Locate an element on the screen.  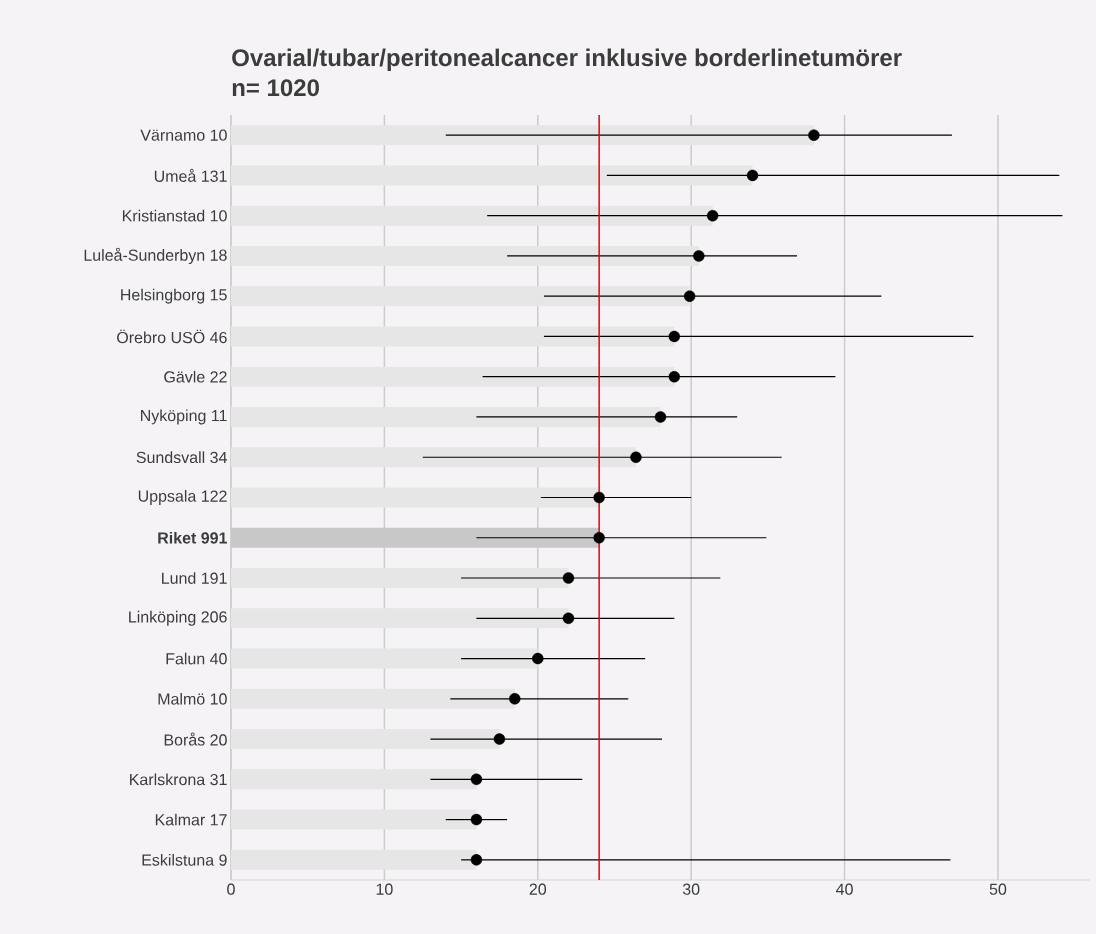
y-tick-label: Borås 20 is located at coordinates (195, 739).